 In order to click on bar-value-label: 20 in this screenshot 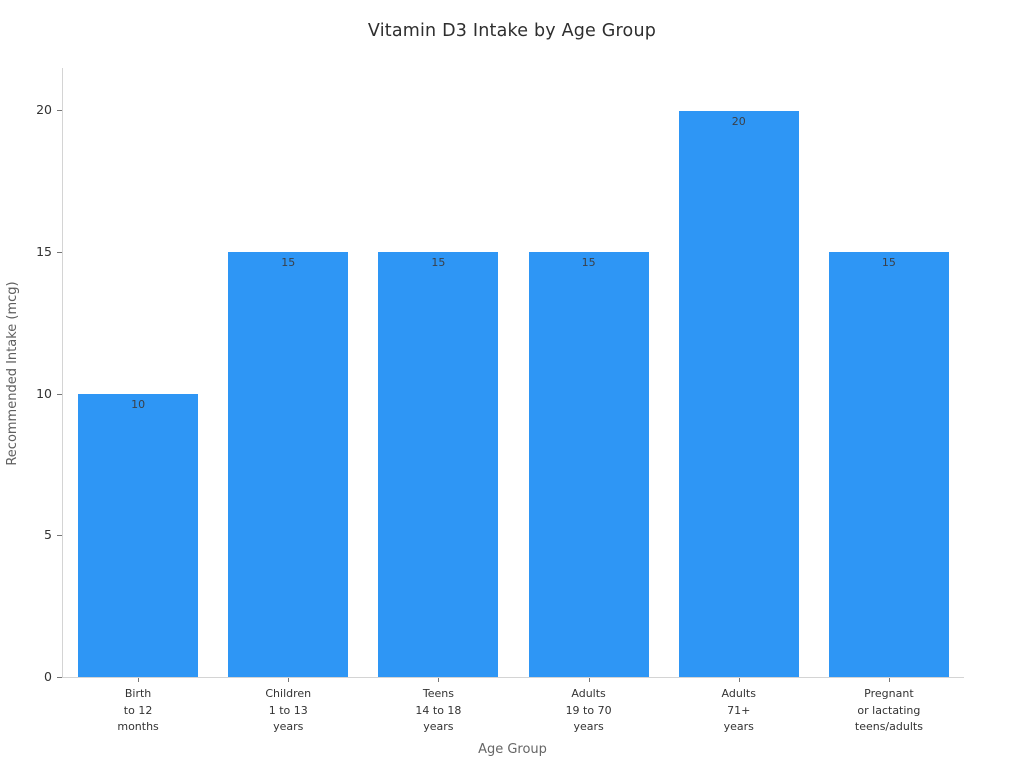, I will do `click(738, 121)`.